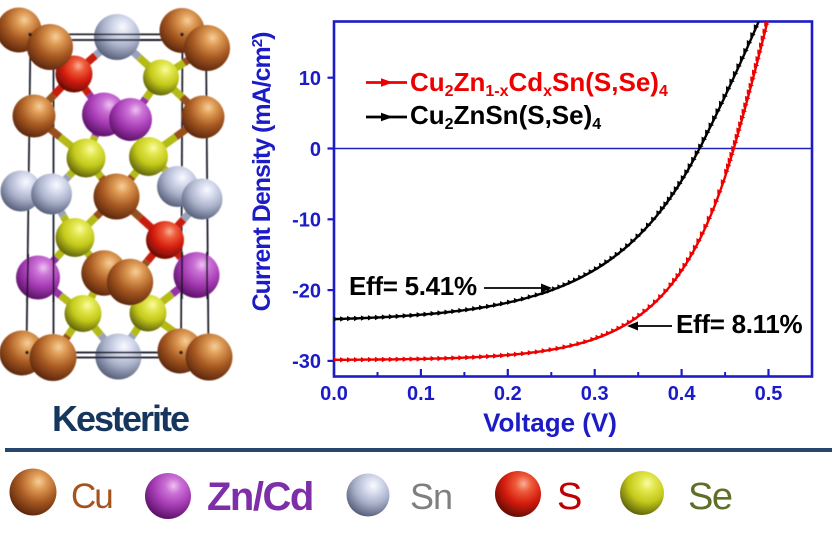 The height and width of the screenshot is (536, 836). Describe the element at coordinates (315, 150) in the screenshot. I see `svg-text: 0` at that location.